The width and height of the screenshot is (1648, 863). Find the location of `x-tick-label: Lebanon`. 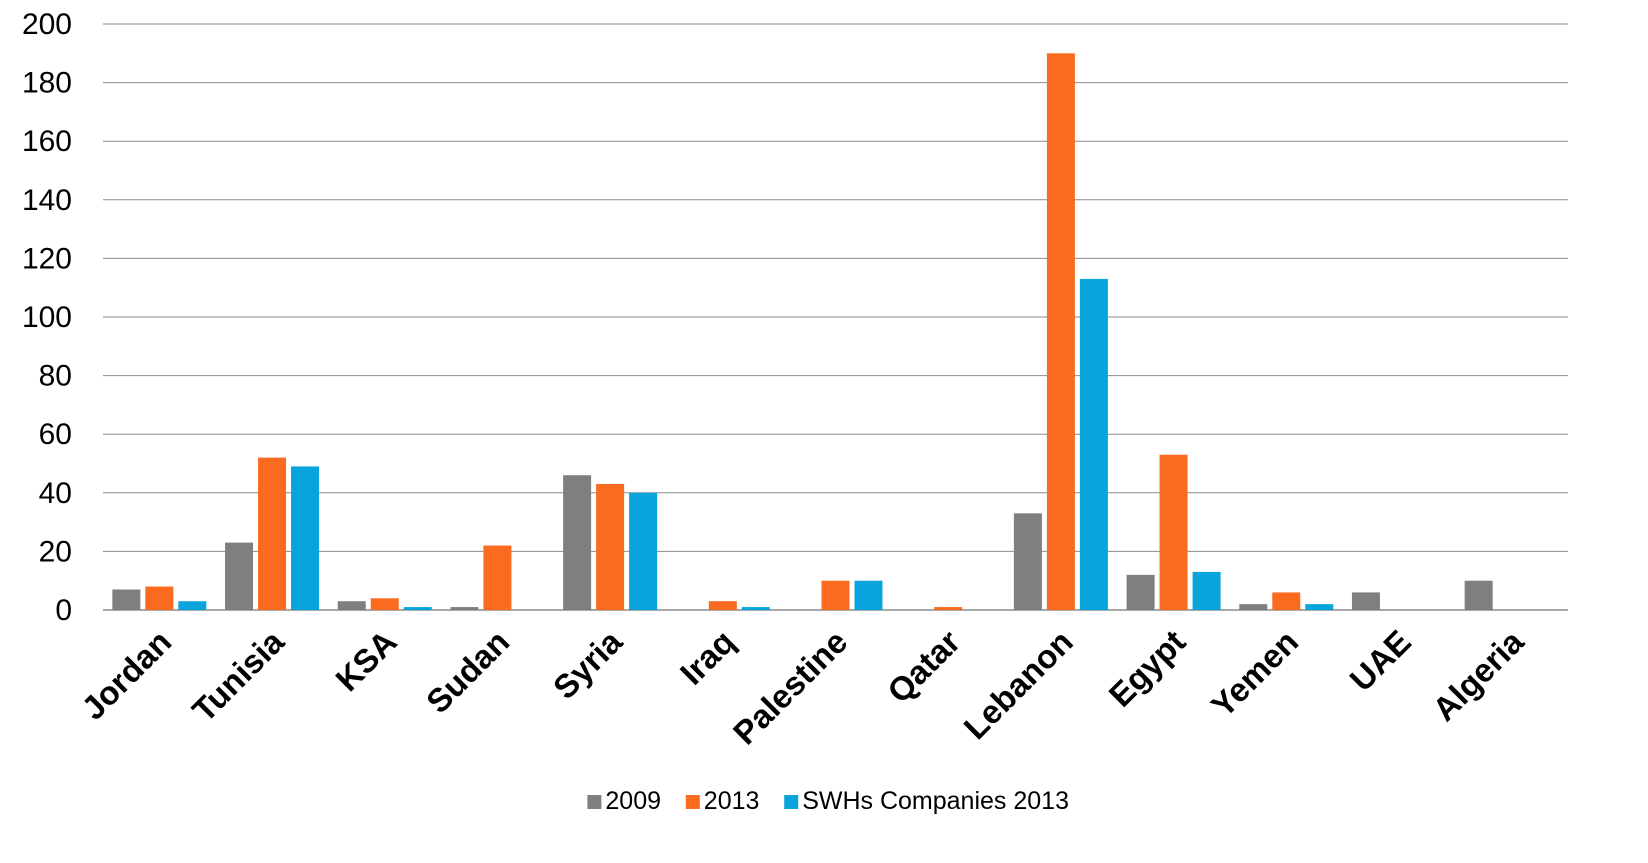

x-tick-label: Lebanon is located at coordinates (1017, 684).